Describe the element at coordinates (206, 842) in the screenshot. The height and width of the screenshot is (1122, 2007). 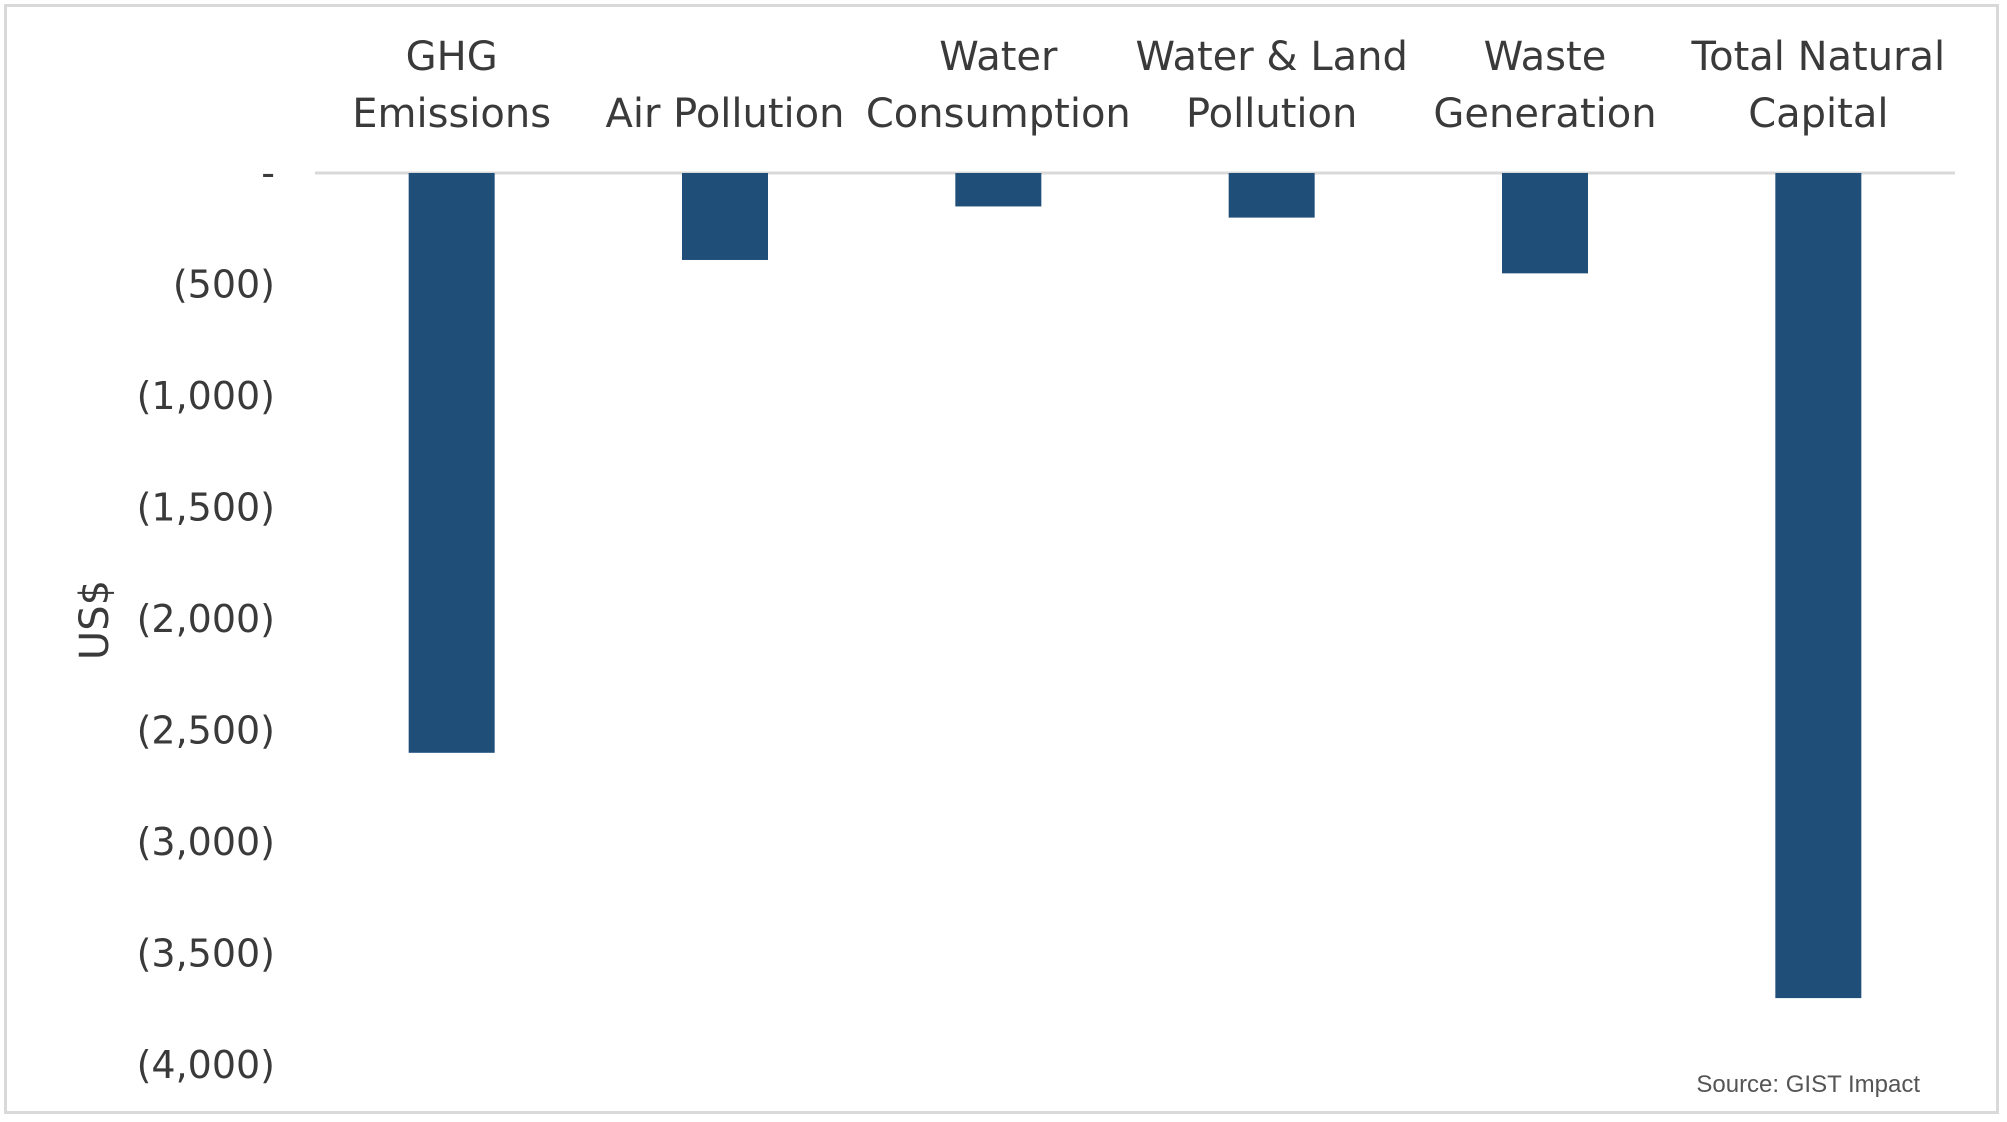
I see `y-tick-label: (3,000)` at that location.